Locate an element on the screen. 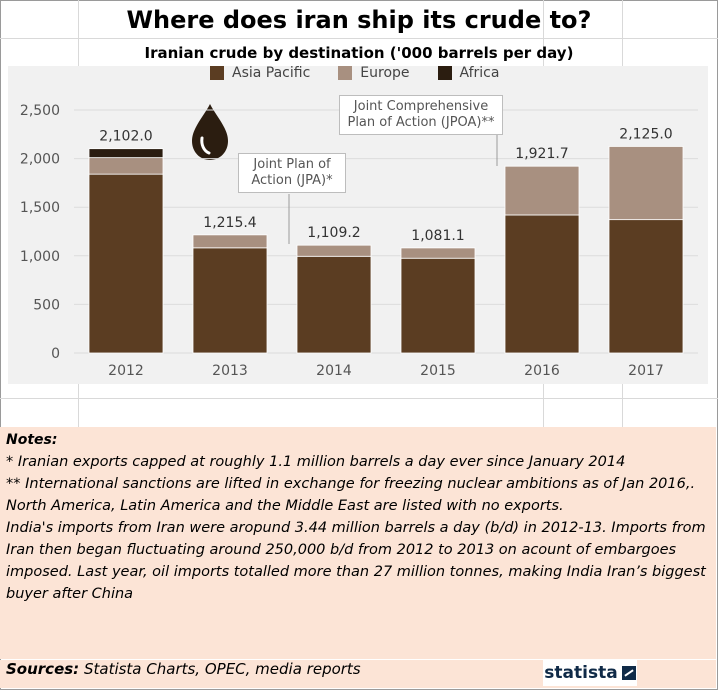  chart-legend: Asia Pacific Europe Africa is located at coordinates (354, 73).